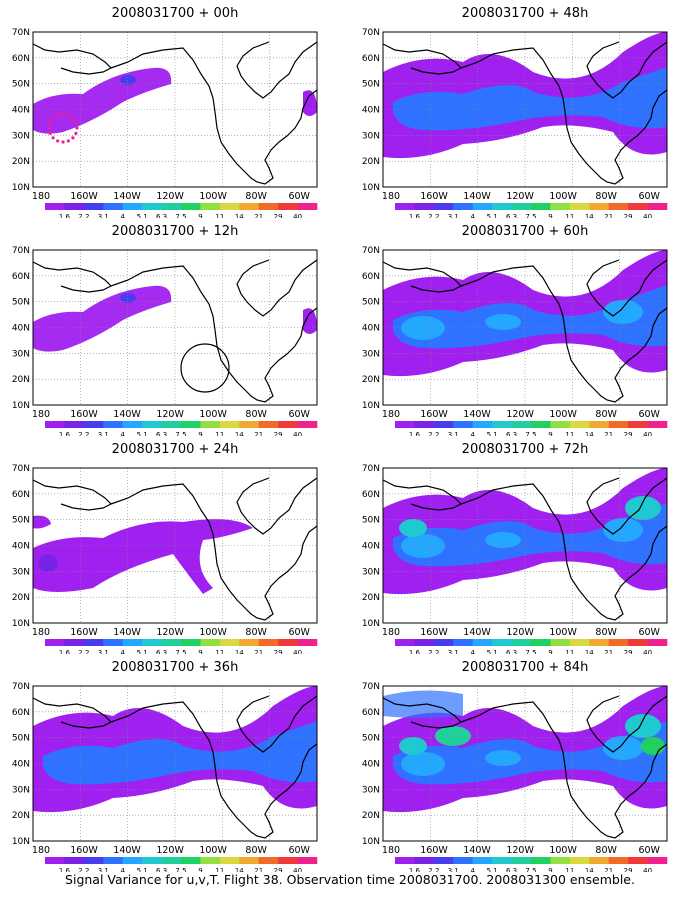 This screenshot has height=900, width=700. Describe the element at coordinates (606, 850) in the screenshot. I see `lon-tick-label: 80W` at that location.